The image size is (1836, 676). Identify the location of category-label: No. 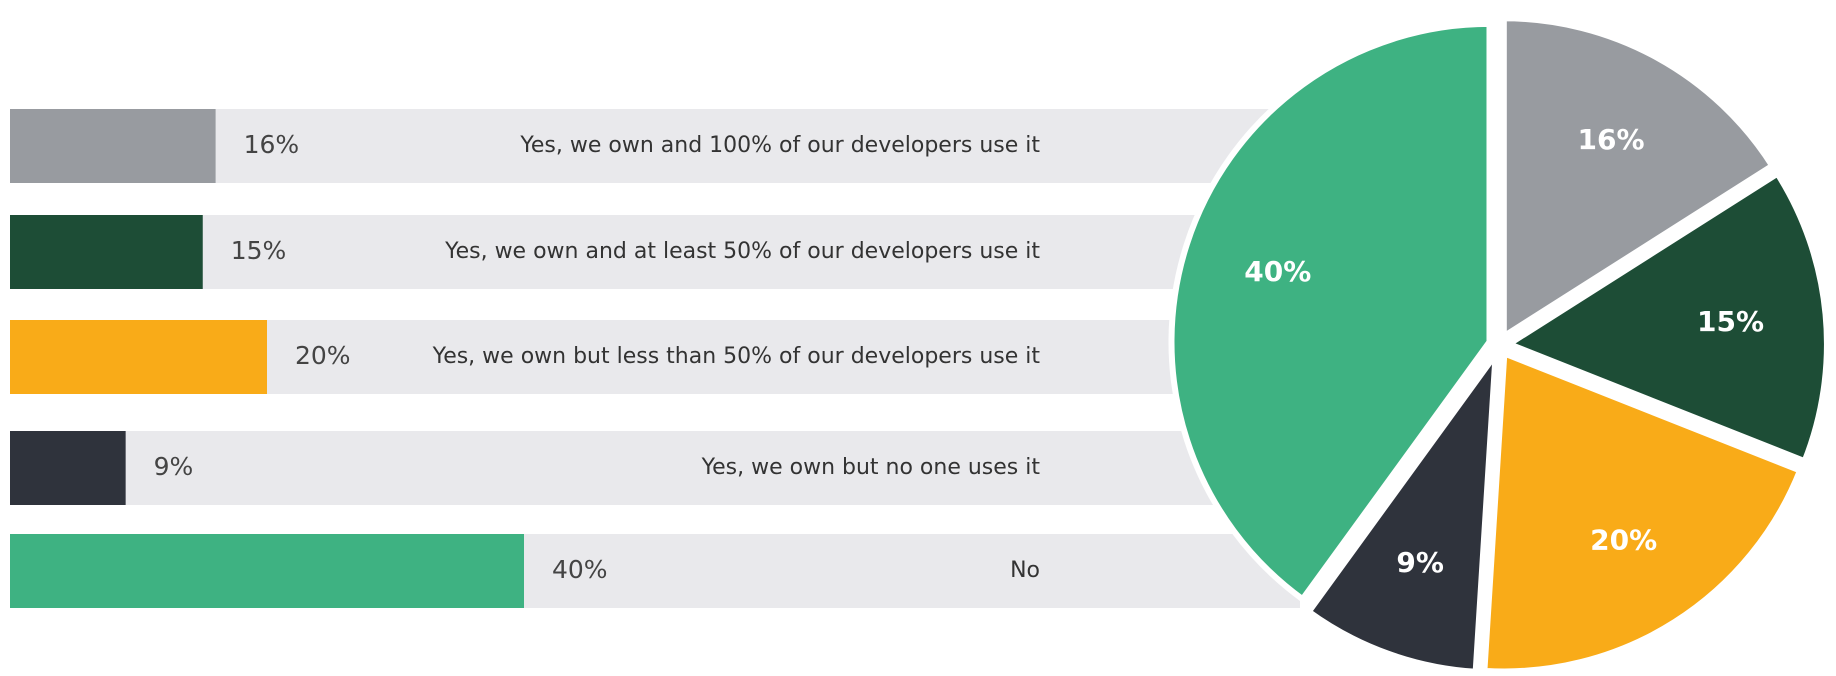
(1025, 570).